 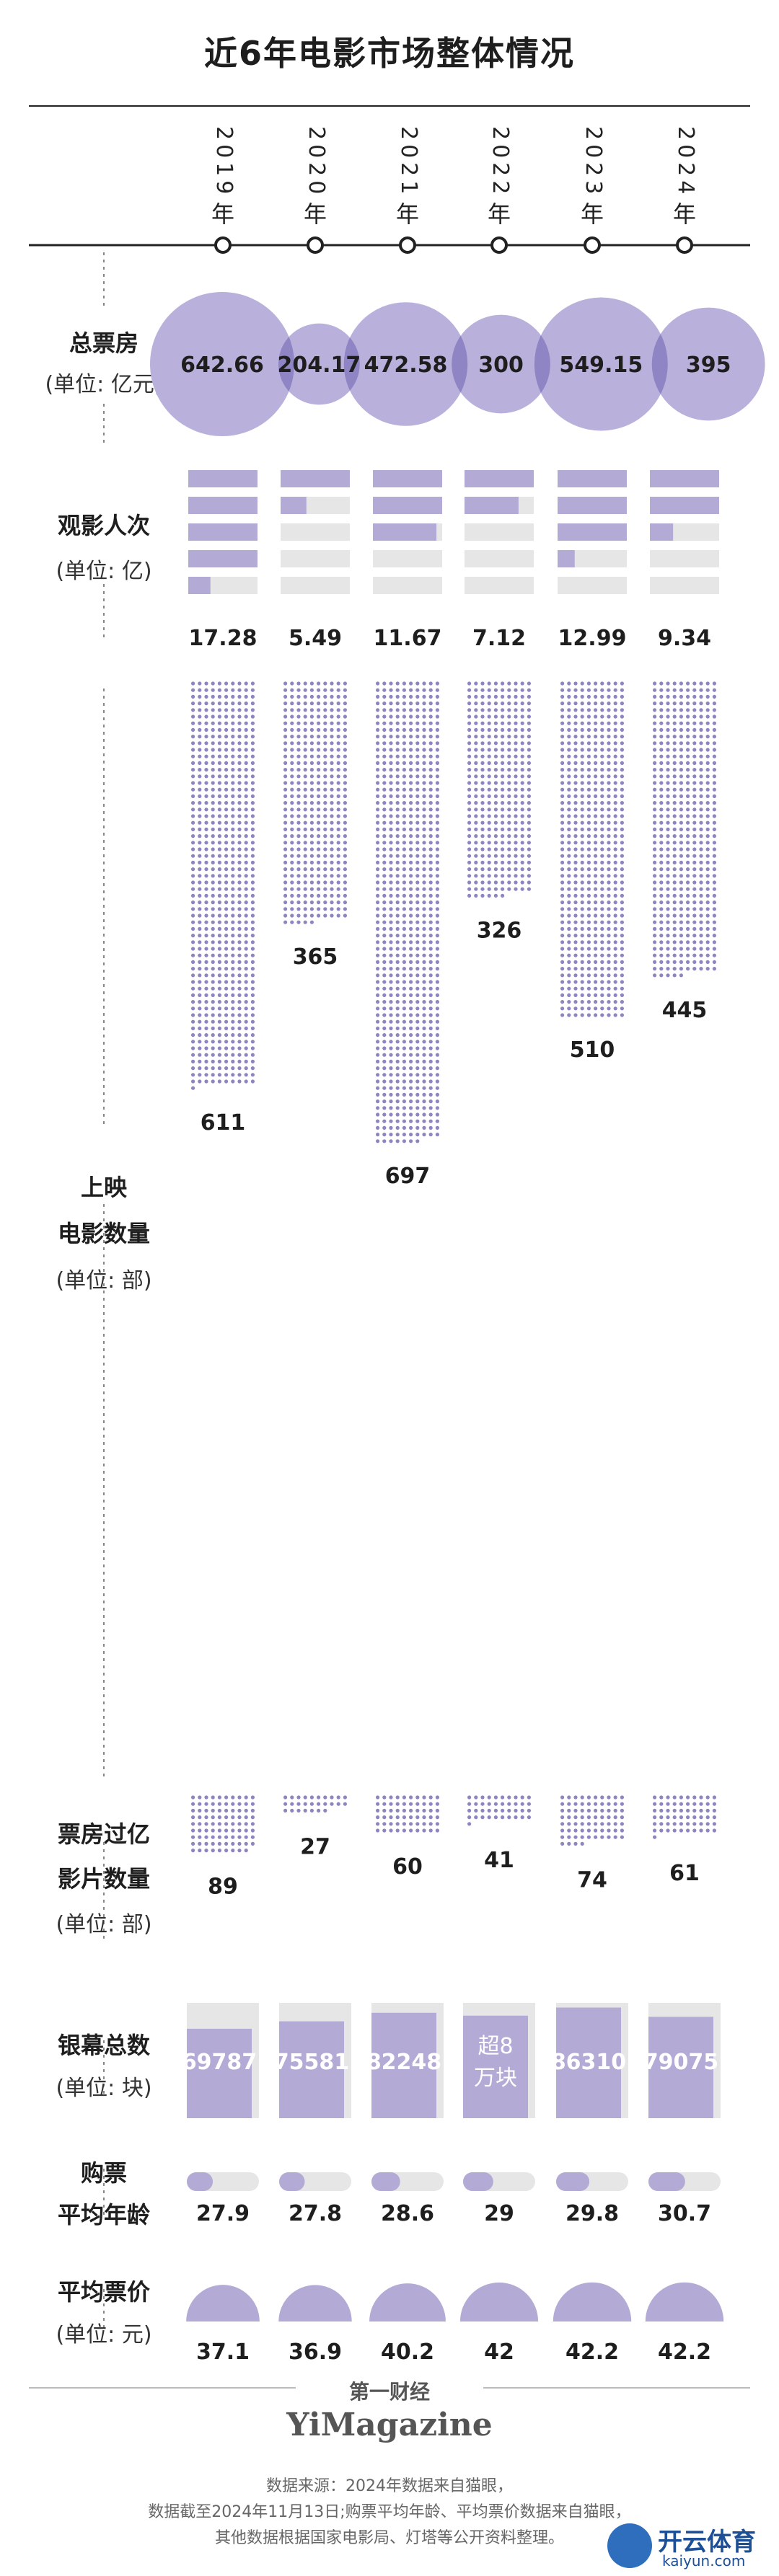 What do you see at coordinates (684, 245) in the screenshot?
I see `year-marker` at bounding box center [684, 245].